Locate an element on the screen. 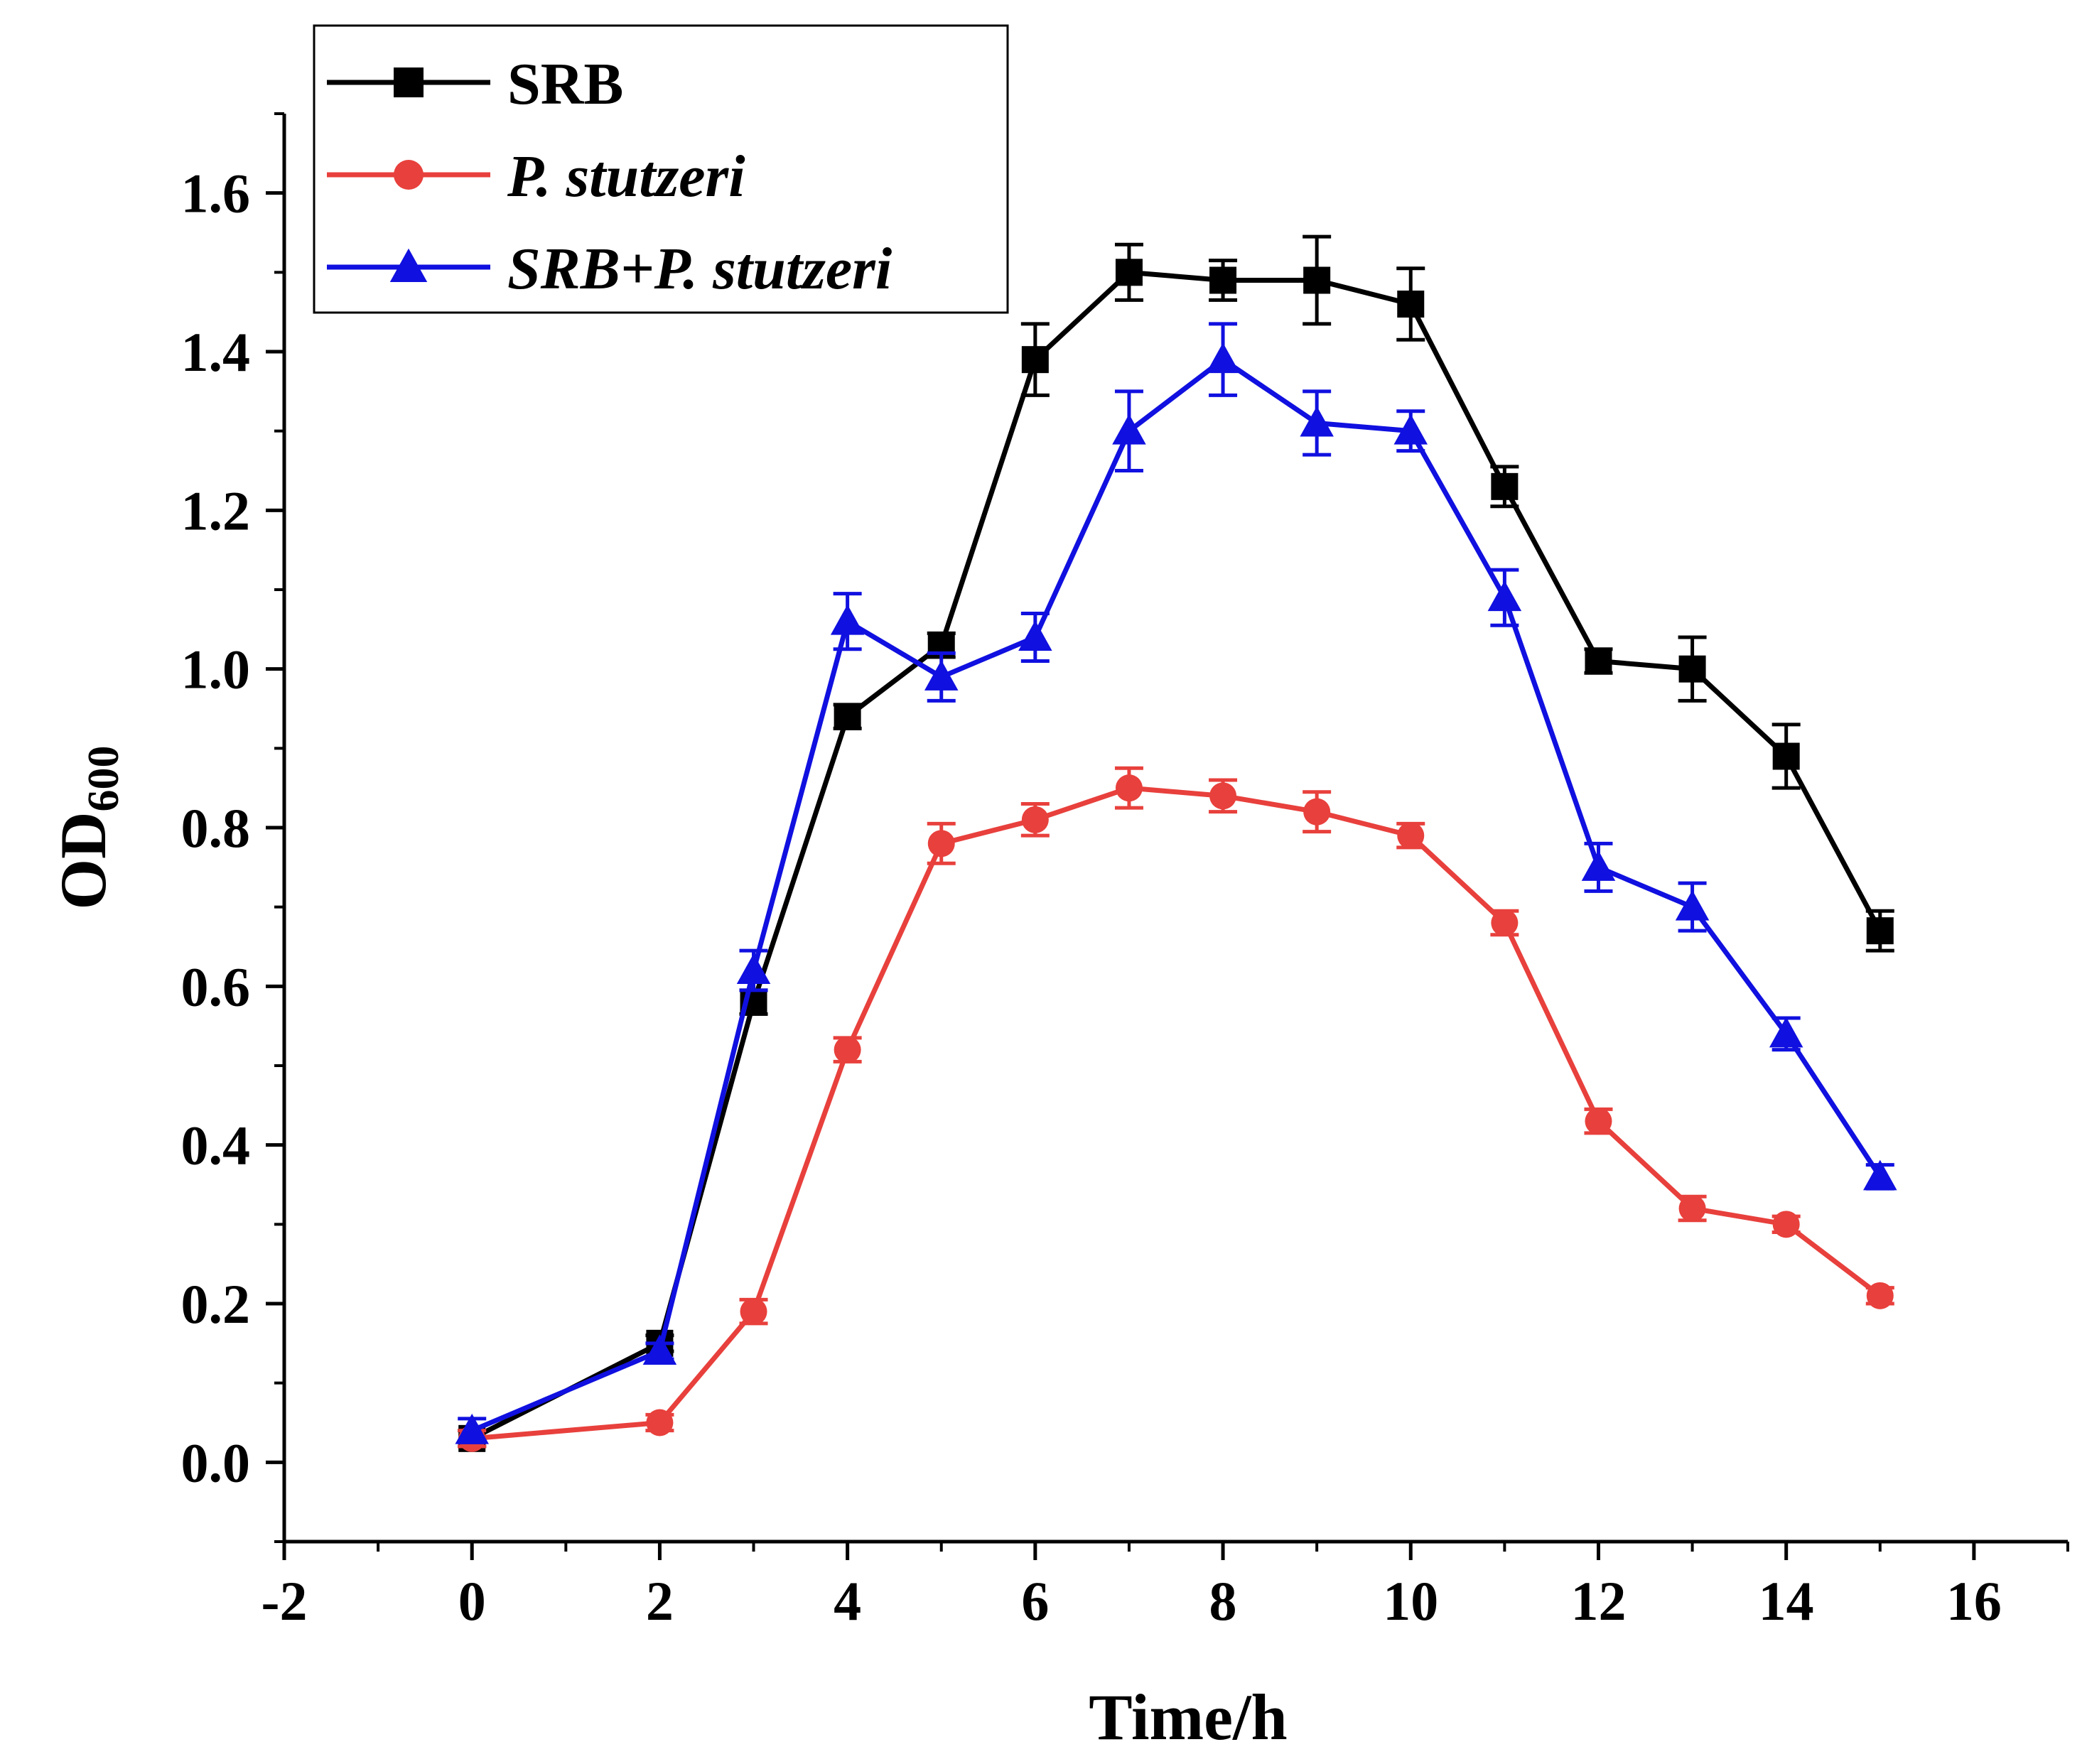 The image size is (2087, 1764). y-axis-title-main: OD is located at coordinates (83, 861).